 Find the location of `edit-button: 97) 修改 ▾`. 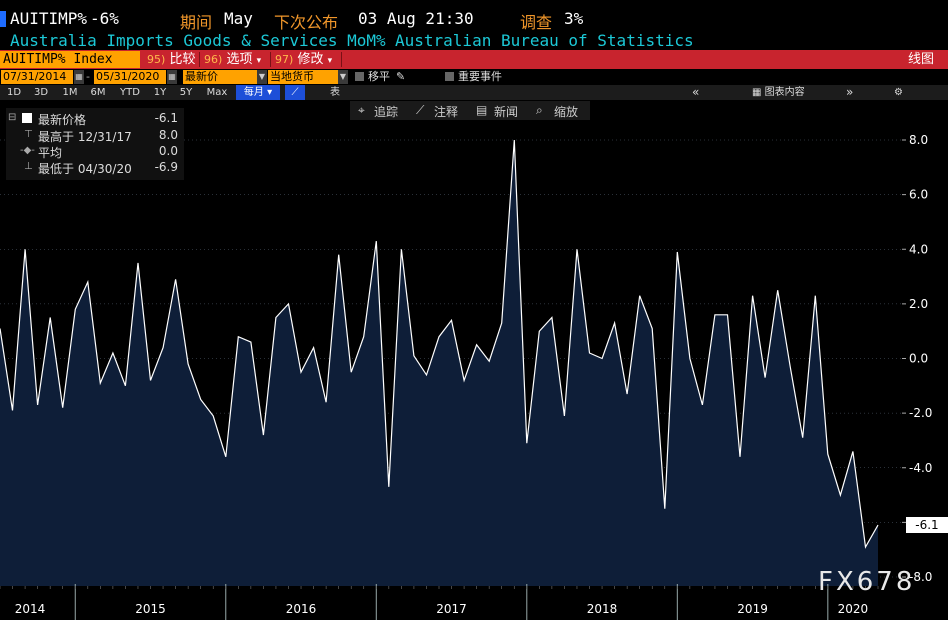

edit-button: 97) 修改 ▾ is located at coordinates (303, 59).